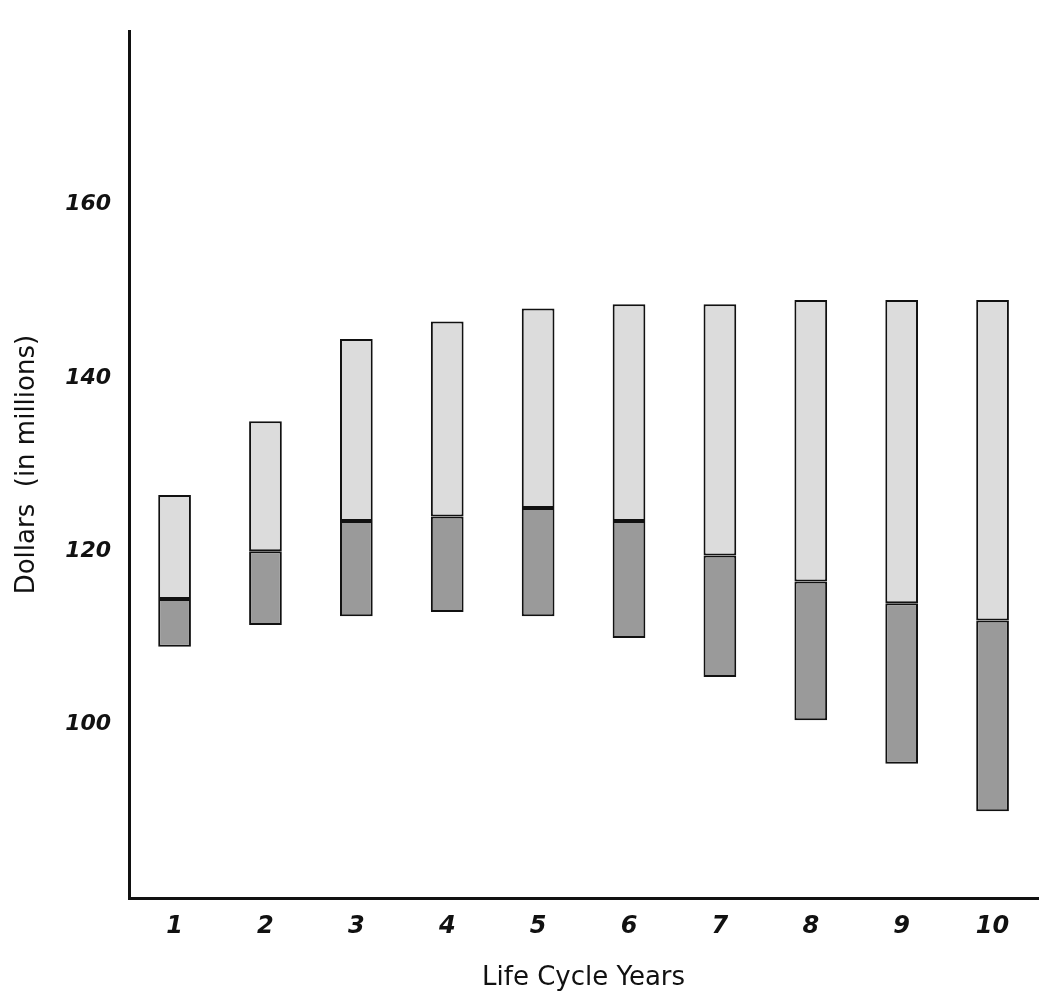 The image size is (1048, 1006). I want to click on x-axis-title: Life Cycle Years, so click(584, 976).